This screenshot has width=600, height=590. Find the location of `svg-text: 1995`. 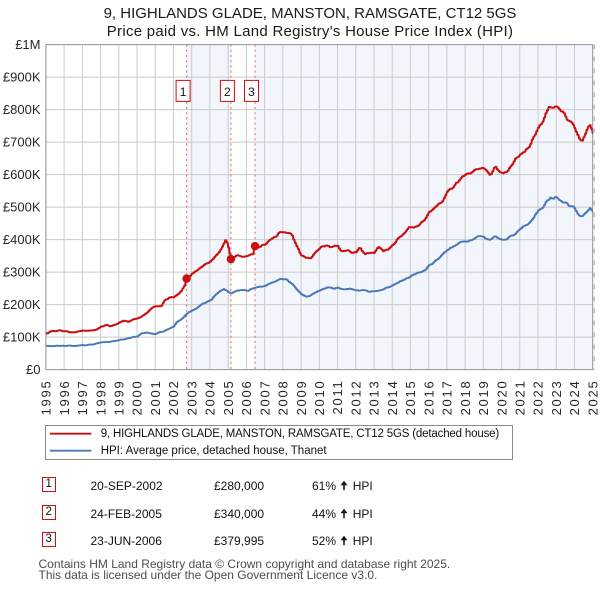

svg-text: 1995 is located at coordinates (46, 398).